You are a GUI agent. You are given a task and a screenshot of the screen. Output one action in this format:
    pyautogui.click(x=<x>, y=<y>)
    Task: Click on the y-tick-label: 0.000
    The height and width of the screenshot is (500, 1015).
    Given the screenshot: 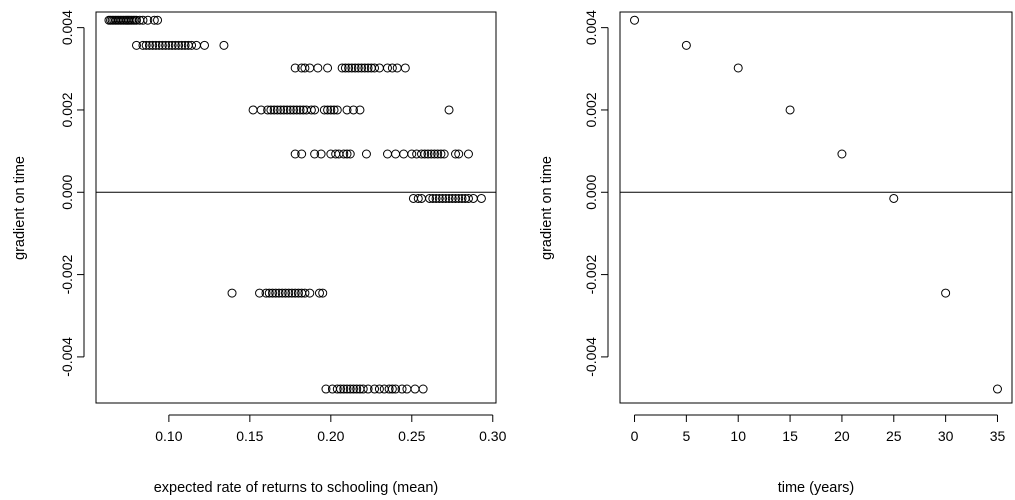 What is the action you would take?
    pyautogui.click(x=67, y=192)
    